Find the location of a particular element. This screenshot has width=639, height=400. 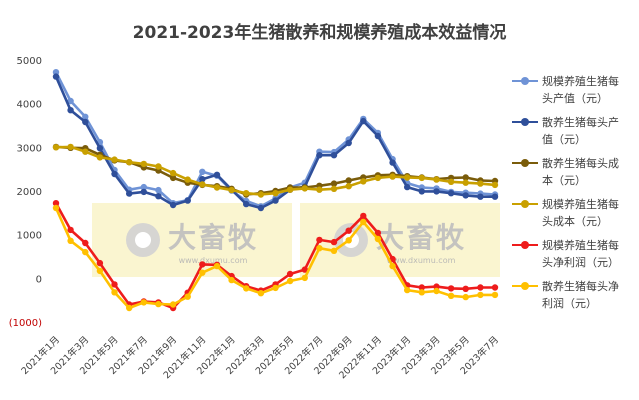

y-tick-label: 3000 is located at coordinates (29, 148).